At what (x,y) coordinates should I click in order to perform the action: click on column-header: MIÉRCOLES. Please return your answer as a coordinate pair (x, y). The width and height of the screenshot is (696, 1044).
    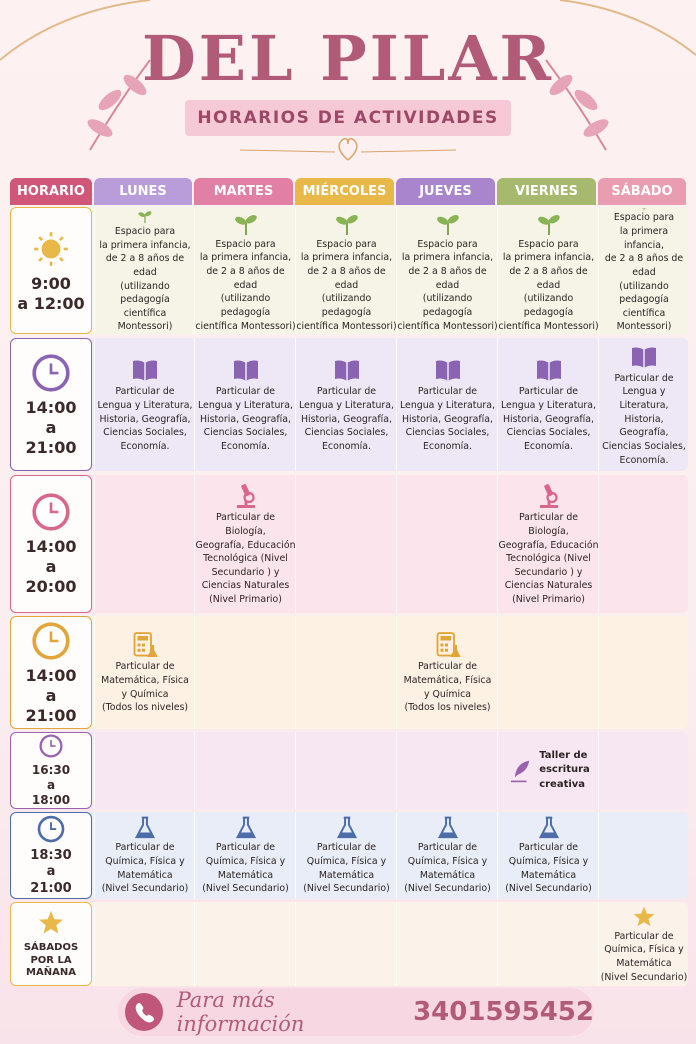
    Looking at the image, I should click on (344, 191).